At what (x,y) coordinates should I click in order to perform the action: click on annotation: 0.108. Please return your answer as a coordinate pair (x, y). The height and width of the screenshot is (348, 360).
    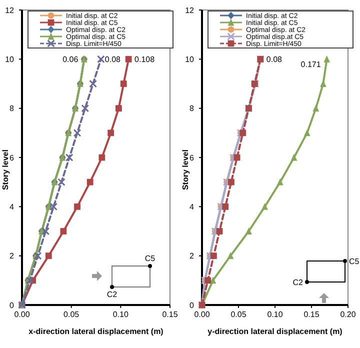
    Looking at the image, I should click on (145, 59).